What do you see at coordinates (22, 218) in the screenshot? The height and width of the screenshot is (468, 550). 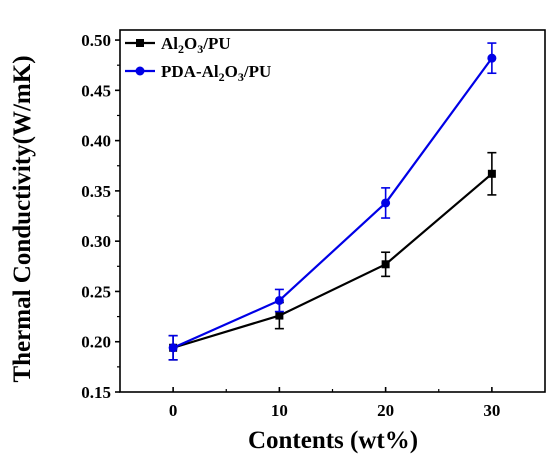 I see `y-axis-title: Thermal Conductivity(W/mK)` at bounding box center [22, 218].